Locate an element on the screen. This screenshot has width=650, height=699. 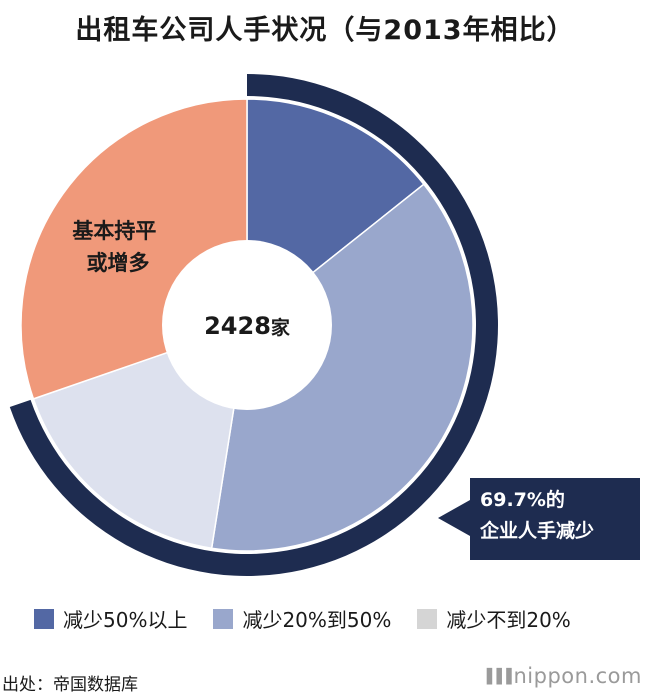
brand-dots-icon: ▐▐▐ is located at coordinates (496, 677).